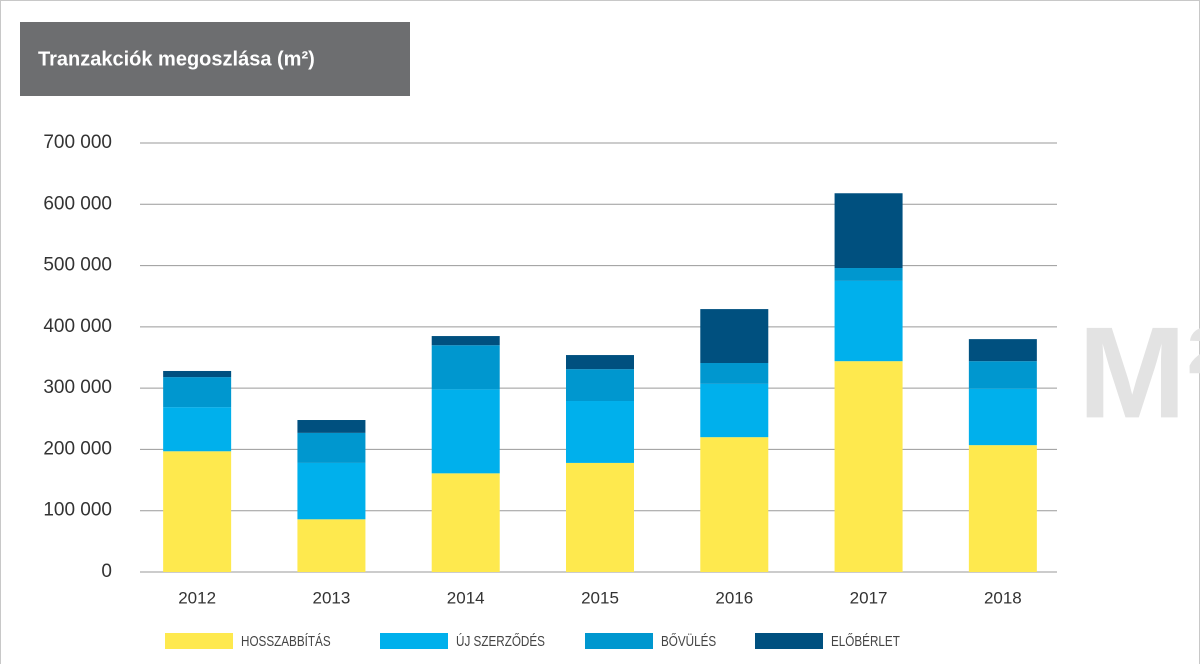 Image resolution: width=1200 pixels, height=664 pixels. What do you see at coordinates (466, 597) in the screenshot?
I see `x-tick-label: 2014` at bounding box center [466, 597].